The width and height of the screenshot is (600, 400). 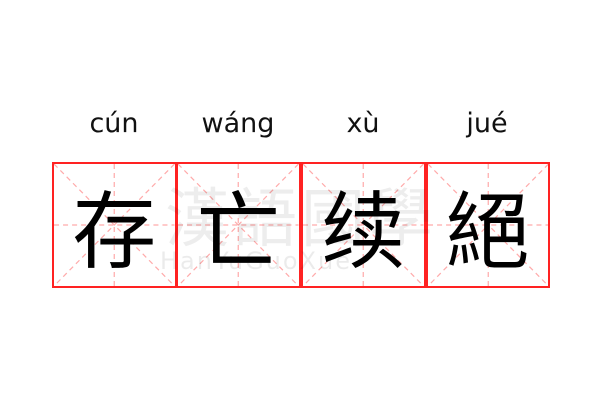 I want to click on watermark-chinese: 漢語國學, so click(x=301, y=220).